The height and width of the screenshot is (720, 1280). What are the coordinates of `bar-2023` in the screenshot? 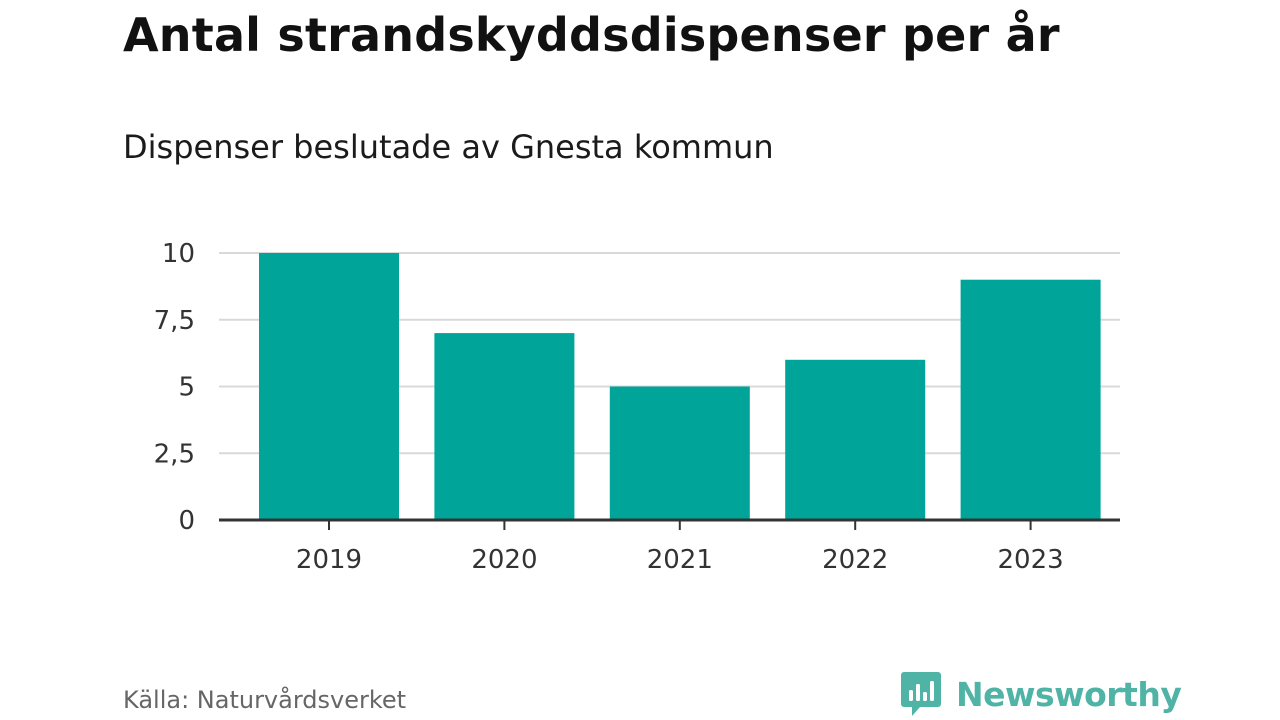 It's located at (1030, 399).